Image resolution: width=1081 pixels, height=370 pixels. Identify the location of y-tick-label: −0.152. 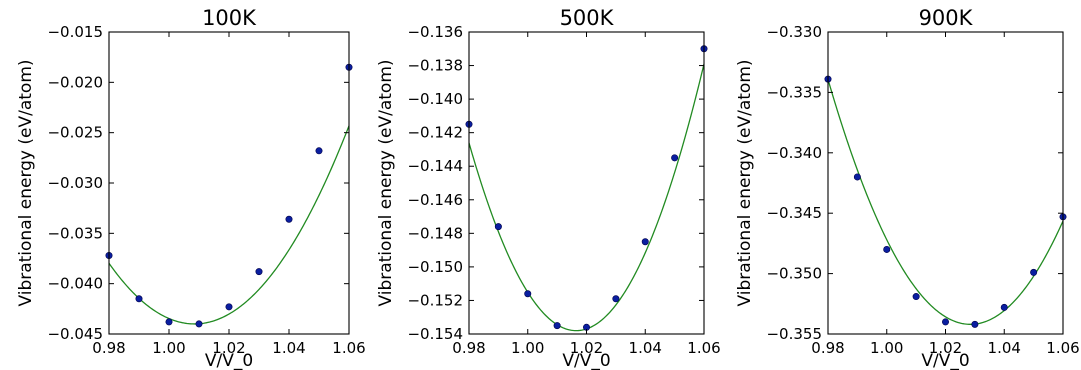
(435, 300).